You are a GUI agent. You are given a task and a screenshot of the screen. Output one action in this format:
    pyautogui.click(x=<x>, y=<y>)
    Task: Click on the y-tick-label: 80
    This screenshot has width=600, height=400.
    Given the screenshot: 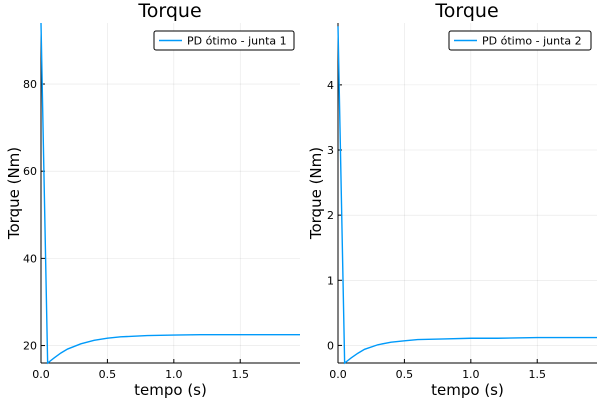 What is the action you would take?
    pyautogui.click(x=30, y=84)
    